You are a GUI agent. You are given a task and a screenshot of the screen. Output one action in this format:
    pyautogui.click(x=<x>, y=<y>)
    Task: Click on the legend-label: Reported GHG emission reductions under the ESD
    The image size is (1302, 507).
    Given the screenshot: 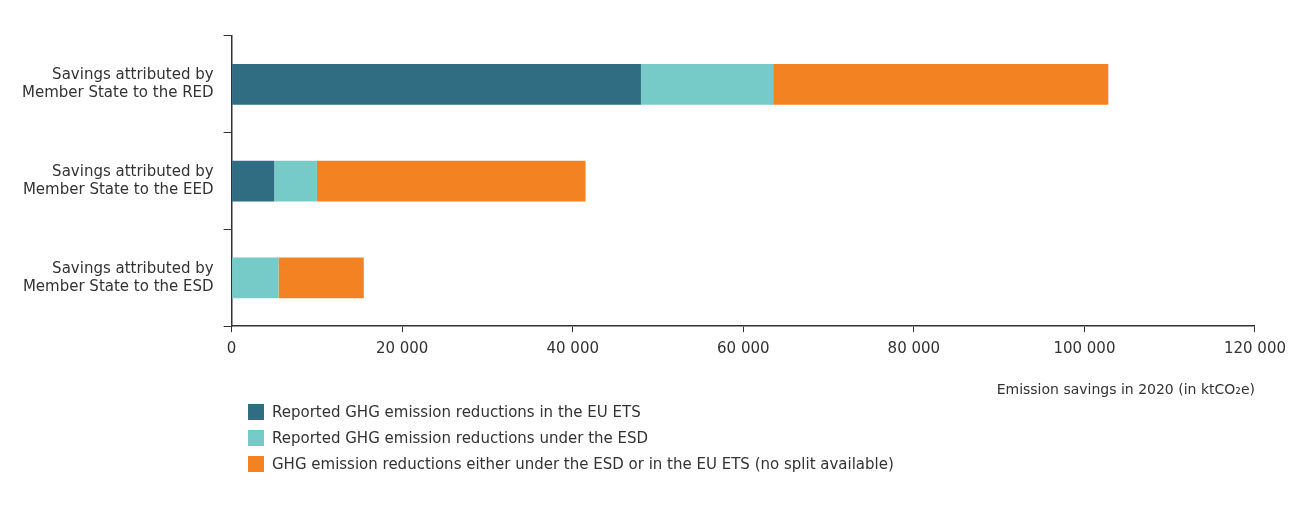 What is the action you would take?
    pyautogui.click(x=460, y=438)
    